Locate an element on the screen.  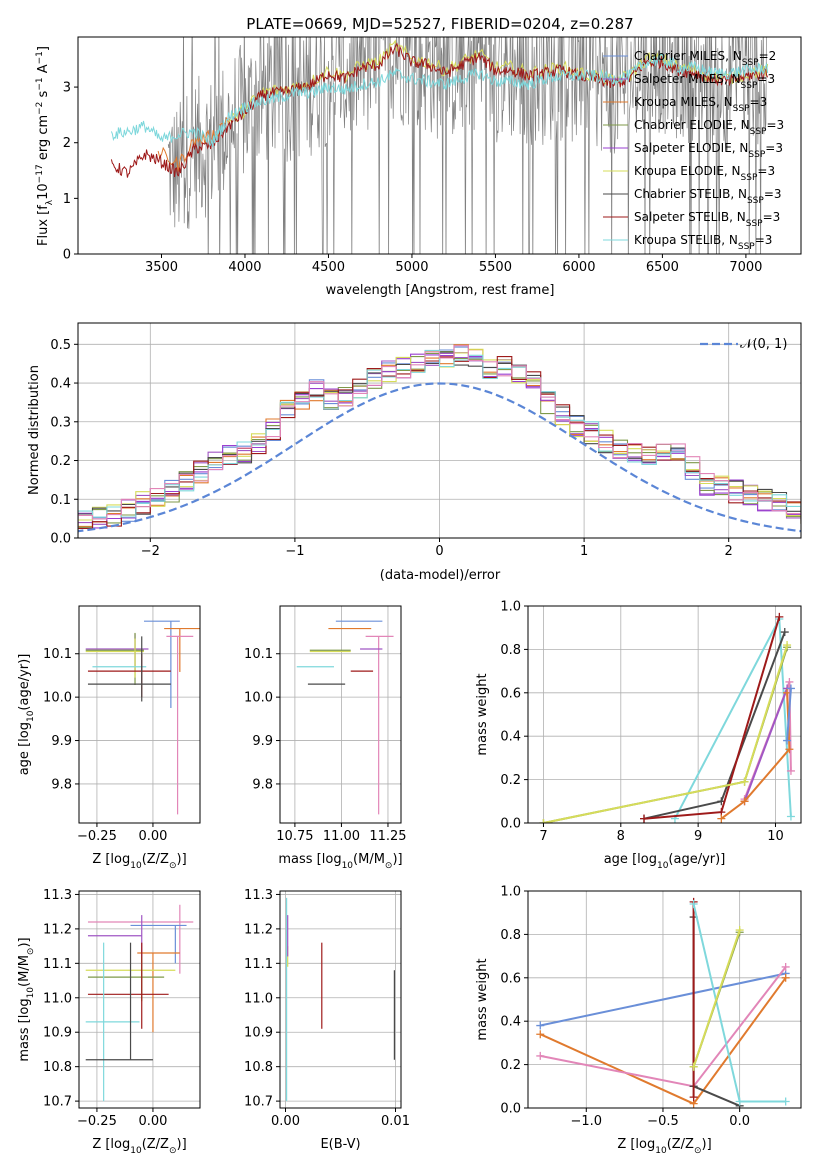
spectrum-ytick-label: 3 is located at coordinates (67, 88).